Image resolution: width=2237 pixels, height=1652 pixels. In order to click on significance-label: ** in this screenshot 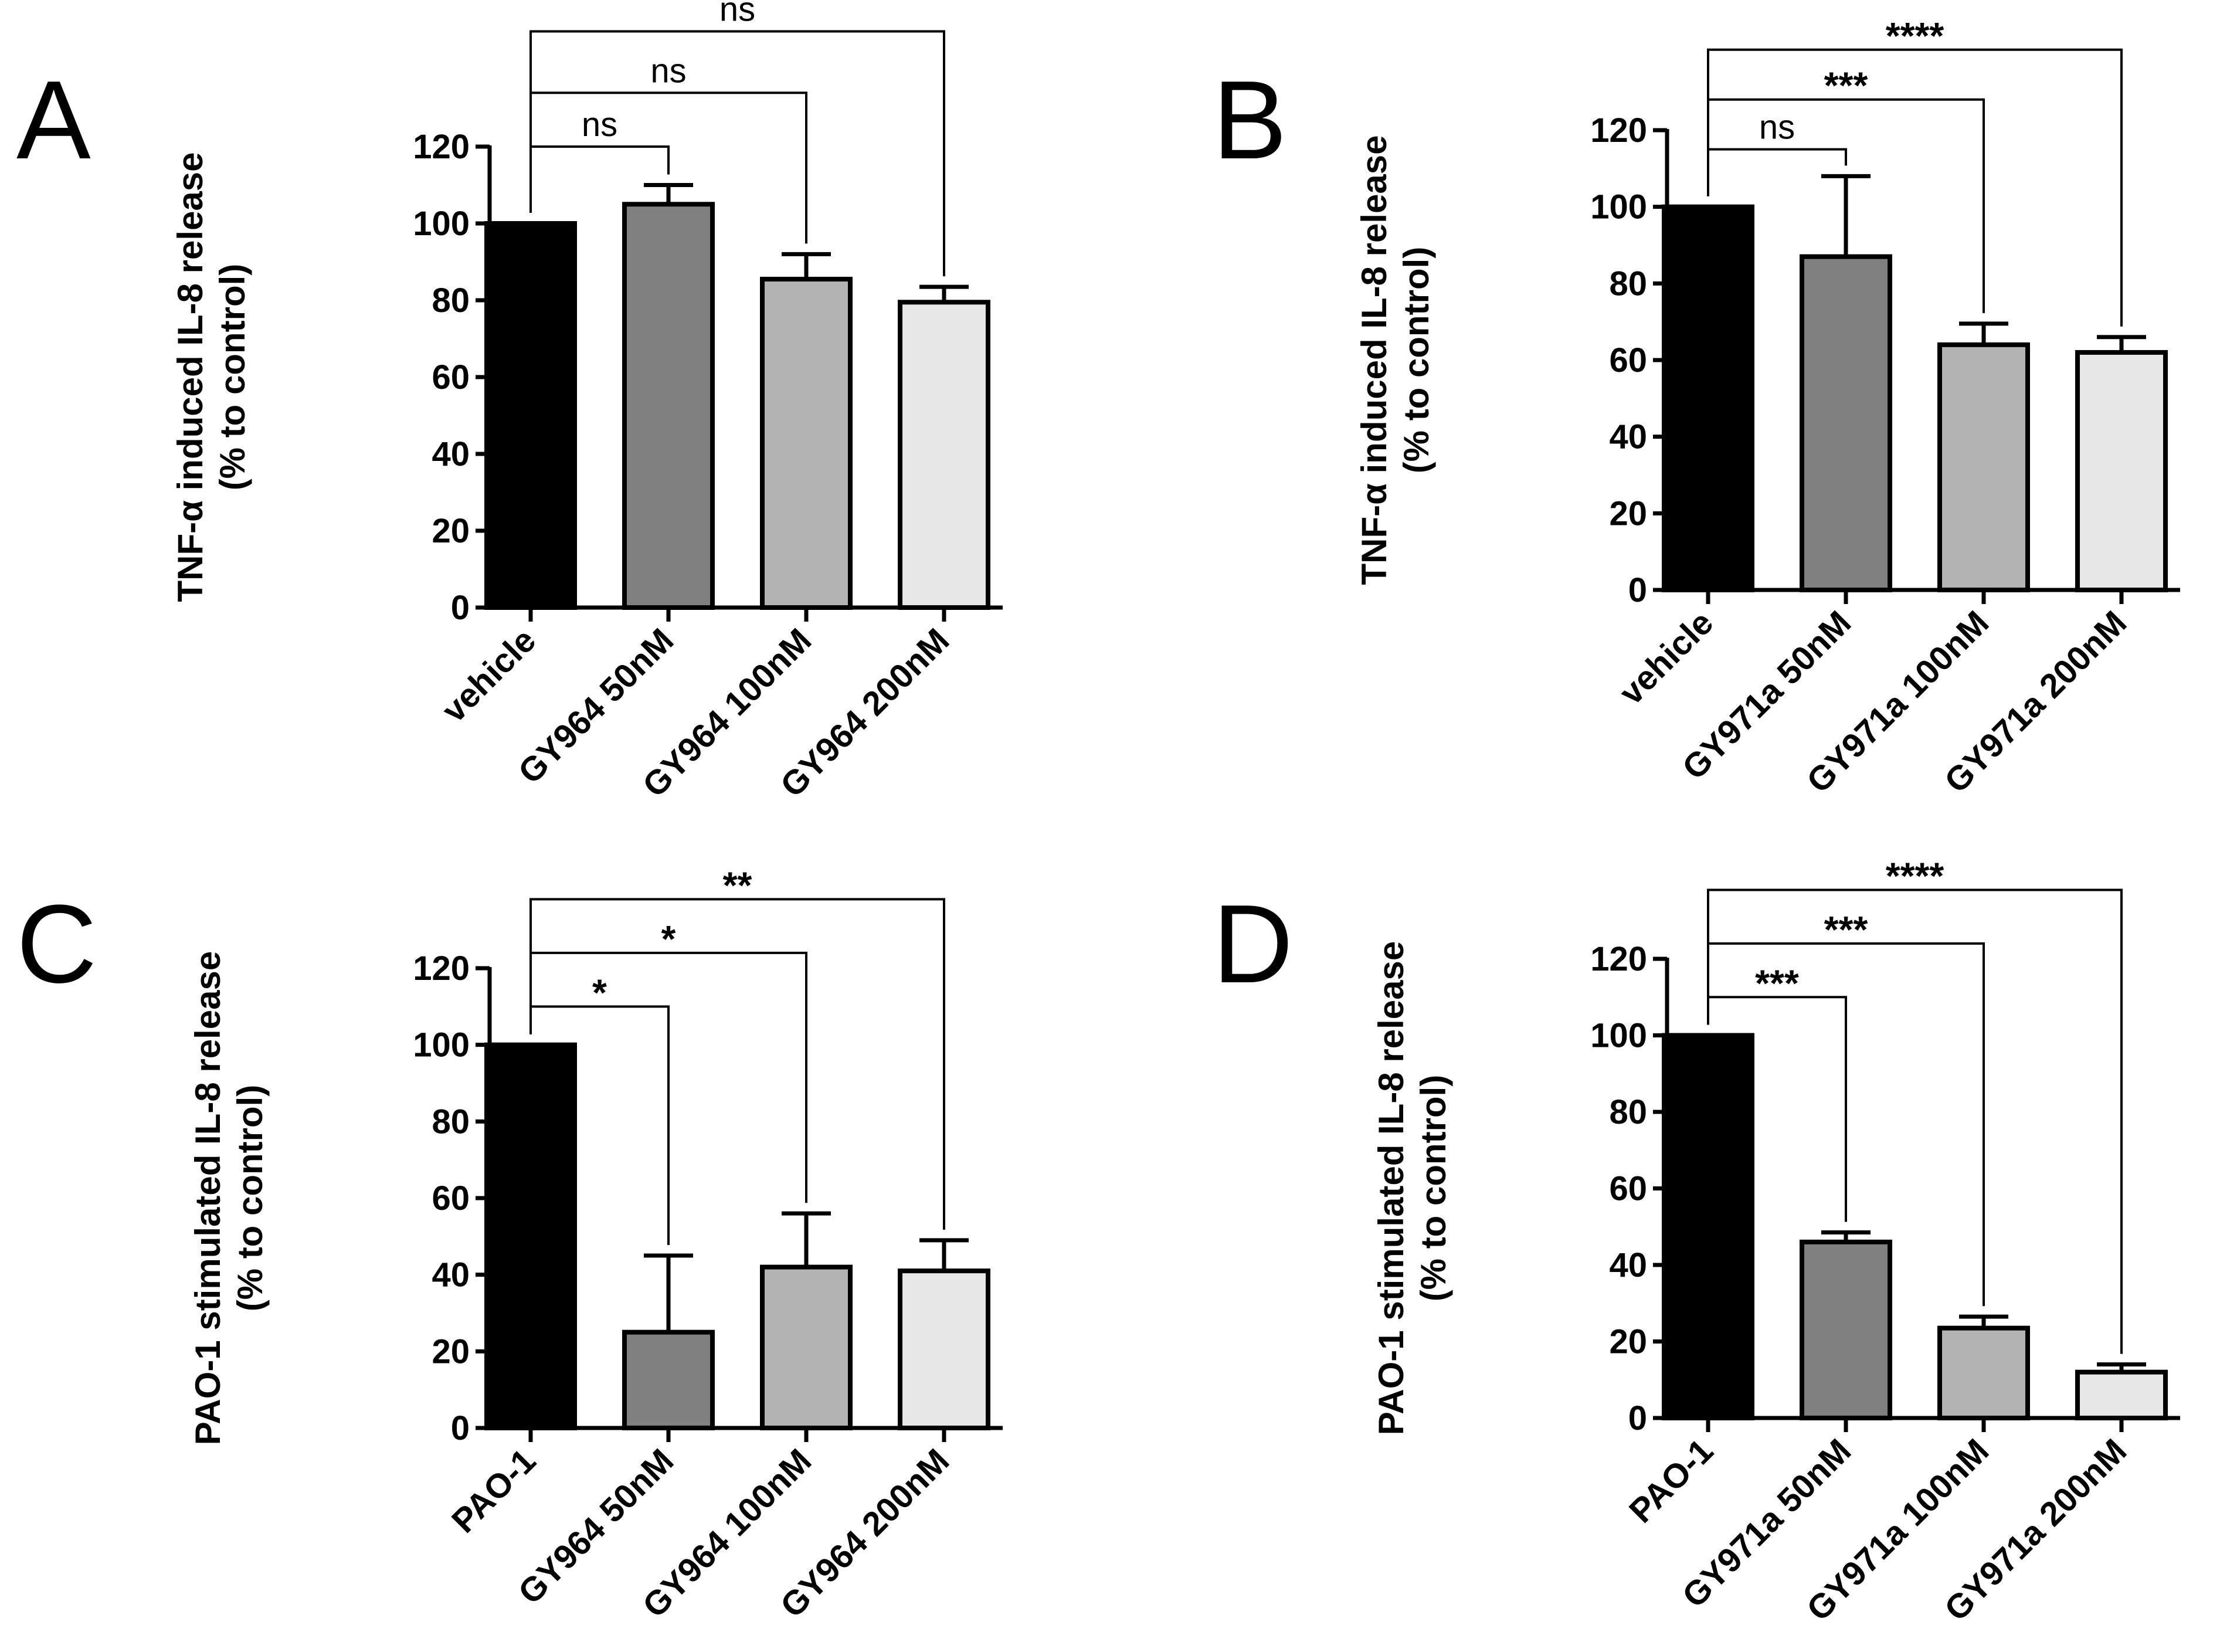, I will do `click(738, 885)`.